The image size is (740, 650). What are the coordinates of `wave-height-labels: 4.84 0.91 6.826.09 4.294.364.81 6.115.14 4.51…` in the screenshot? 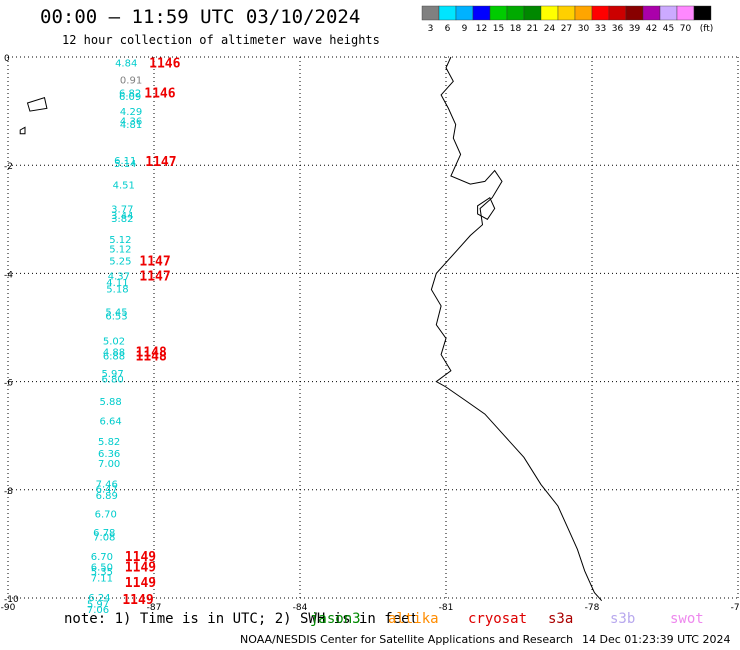 It's located at (114, 336).